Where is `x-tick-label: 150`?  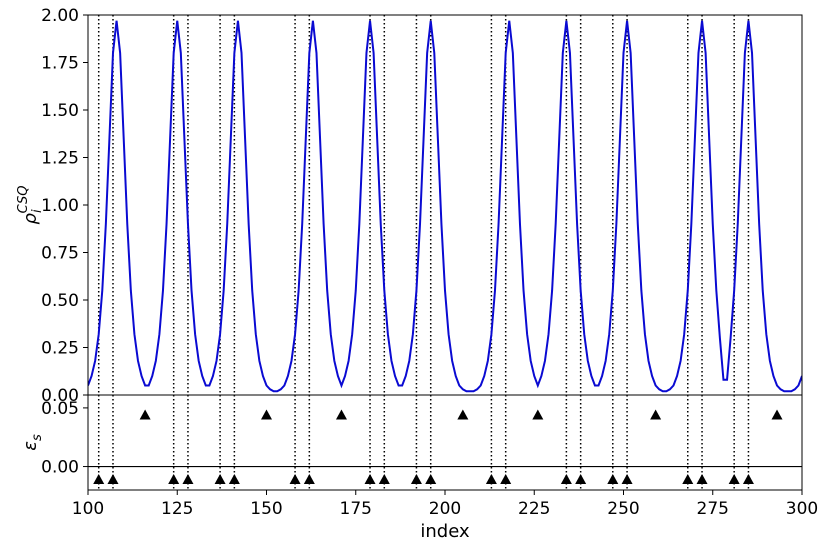
x-tick-label: 150 is located at coordinates (266, 509).